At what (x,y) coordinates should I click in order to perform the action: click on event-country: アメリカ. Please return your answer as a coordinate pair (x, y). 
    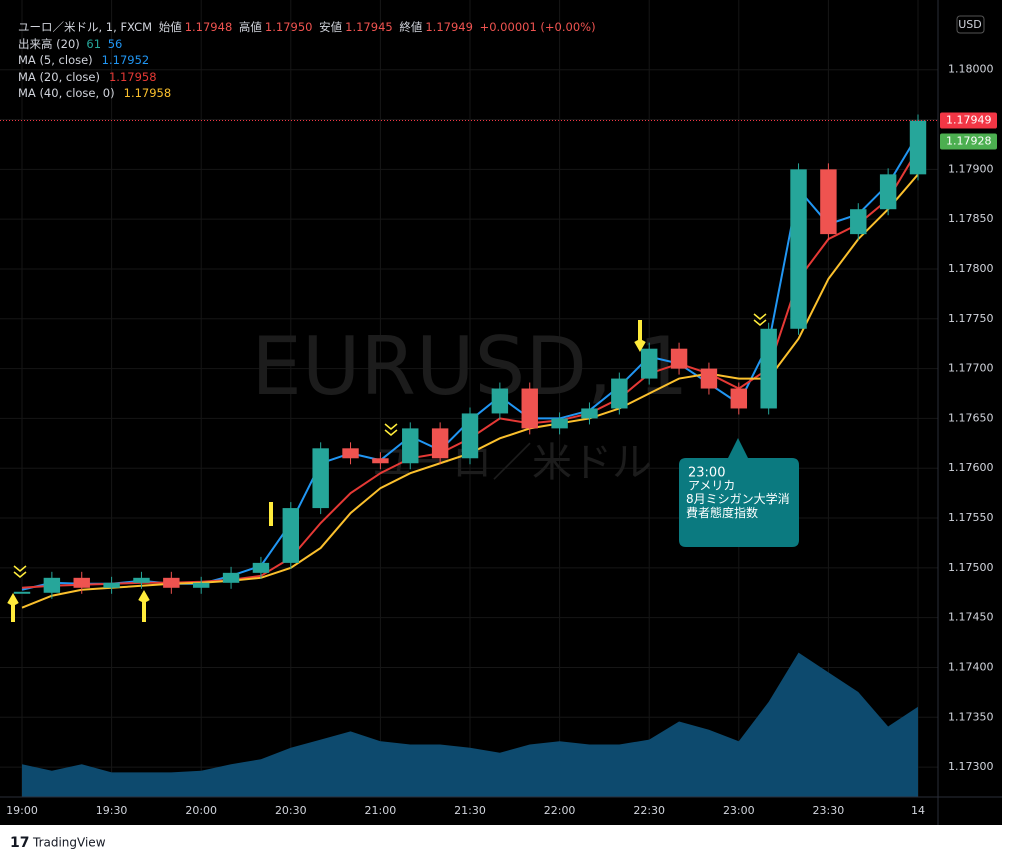
    Looking at the image, I should click on (711, 486).